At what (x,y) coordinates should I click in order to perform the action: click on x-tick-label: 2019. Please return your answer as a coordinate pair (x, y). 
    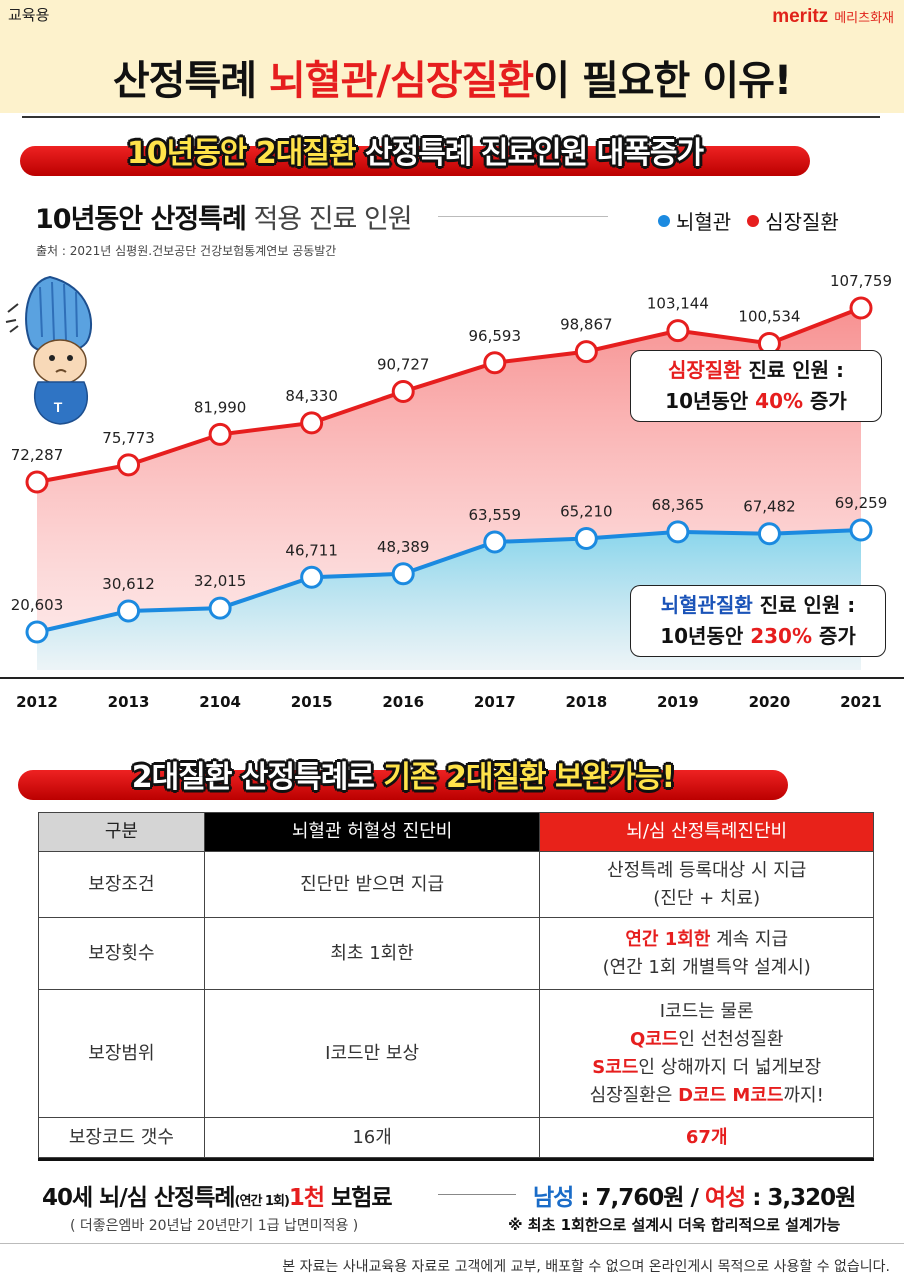
    Looking at the image, I should click on (678, 702).